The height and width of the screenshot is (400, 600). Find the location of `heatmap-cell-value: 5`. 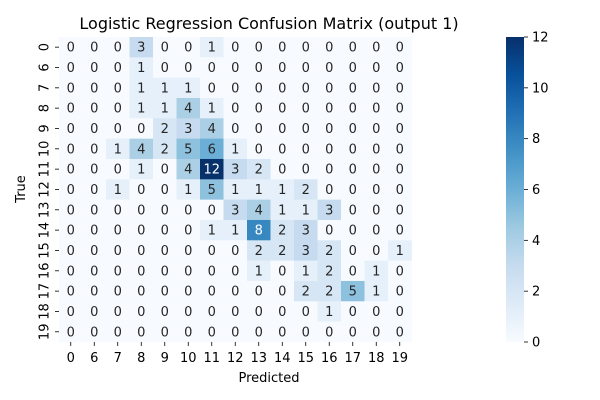

heatmap-cell-value: 5 is located at coordinates (188, 149).